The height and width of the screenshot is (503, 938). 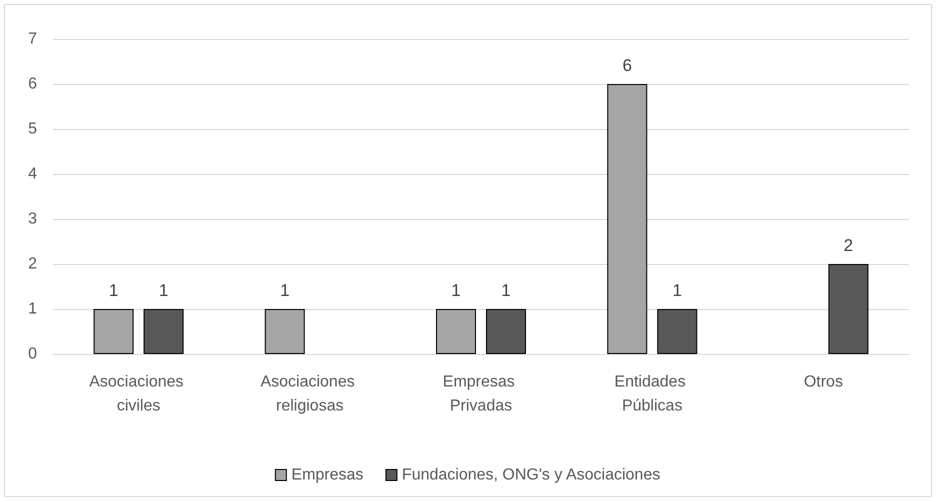 I want to click on x-tick-label: Asociaciones religiosas, so click(x=310, y=394).